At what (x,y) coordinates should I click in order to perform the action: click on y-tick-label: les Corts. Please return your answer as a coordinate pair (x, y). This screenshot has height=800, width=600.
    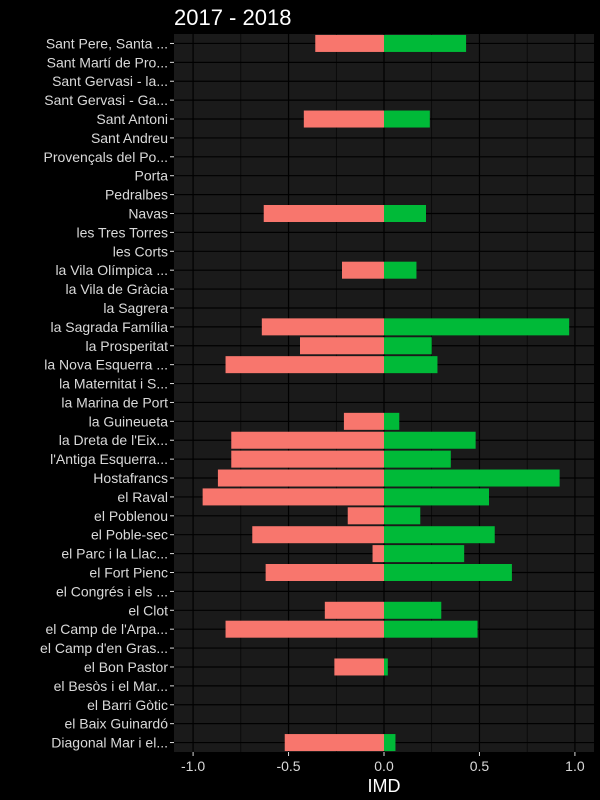
    Looking at the image, I should click on (140, 251).